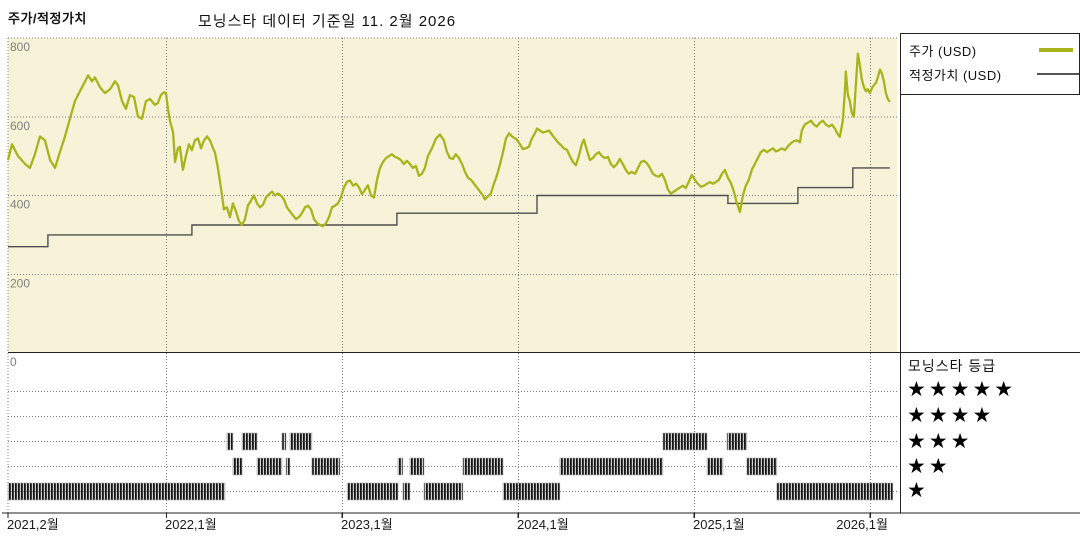  I want to click on rating-legend-title: 모닝스타 등급, so click(952, 366).